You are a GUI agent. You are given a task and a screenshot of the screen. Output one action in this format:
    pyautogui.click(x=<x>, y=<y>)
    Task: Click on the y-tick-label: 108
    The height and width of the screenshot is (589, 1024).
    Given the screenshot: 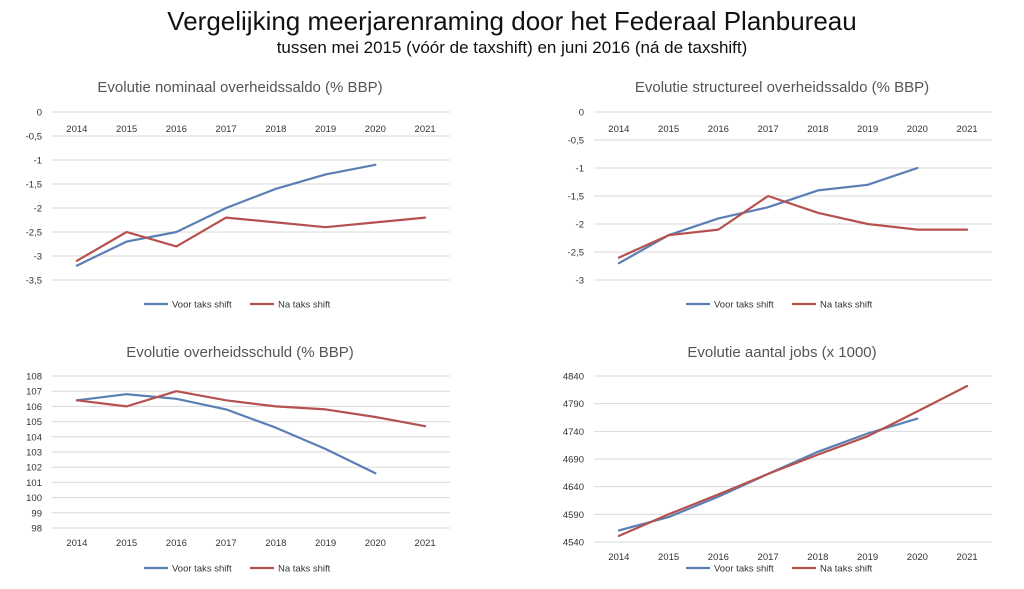 What is the action you would take?
    pyautogui.click(x=34, y=377)
    